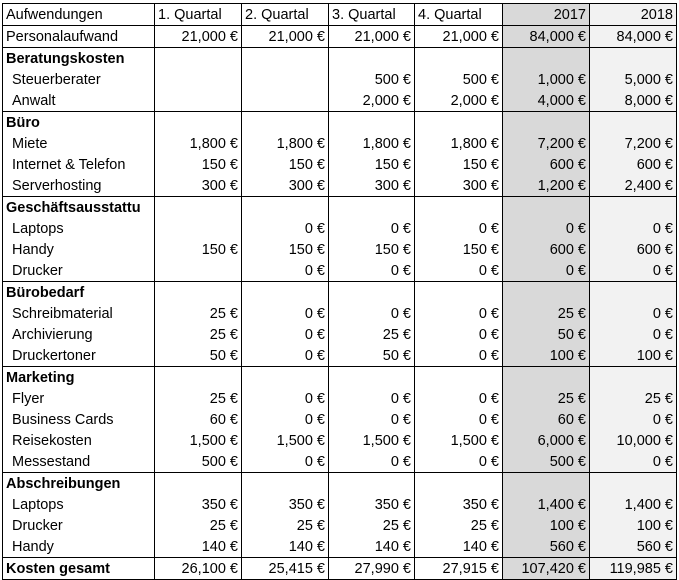 The width and height of the screenshot is (679, 580). What do you see at coordinates (339, 377) in the screenshot?
I see `section-row: Marketing` at bounding box center [339, 377].